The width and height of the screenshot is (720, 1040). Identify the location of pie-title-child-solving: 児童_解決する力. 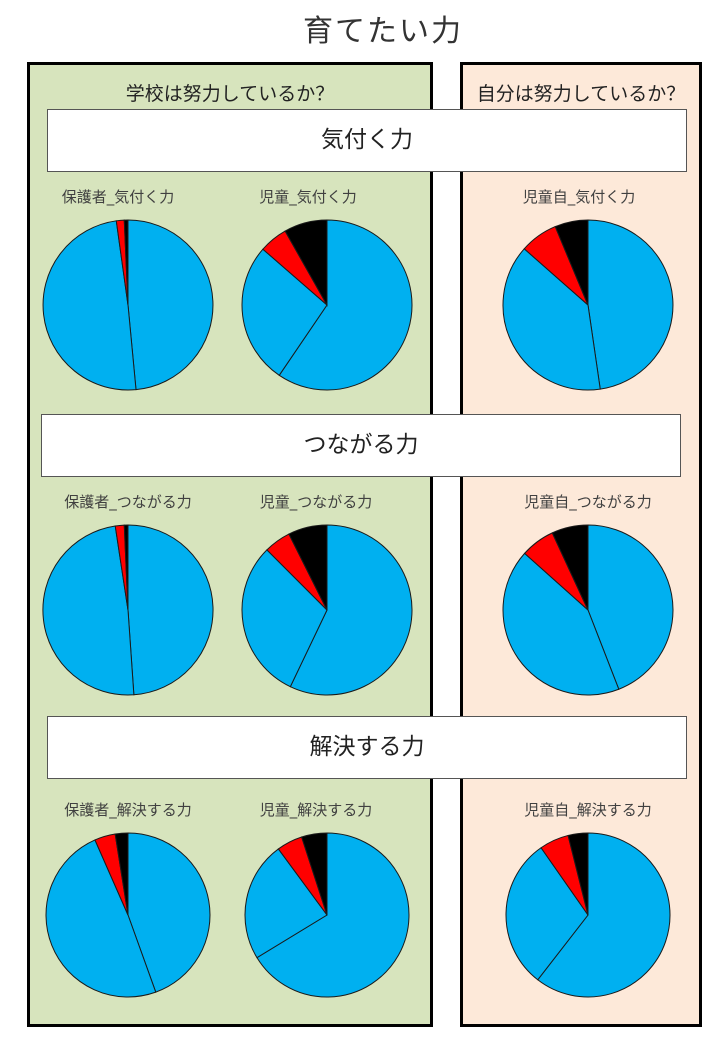
(316, 810).